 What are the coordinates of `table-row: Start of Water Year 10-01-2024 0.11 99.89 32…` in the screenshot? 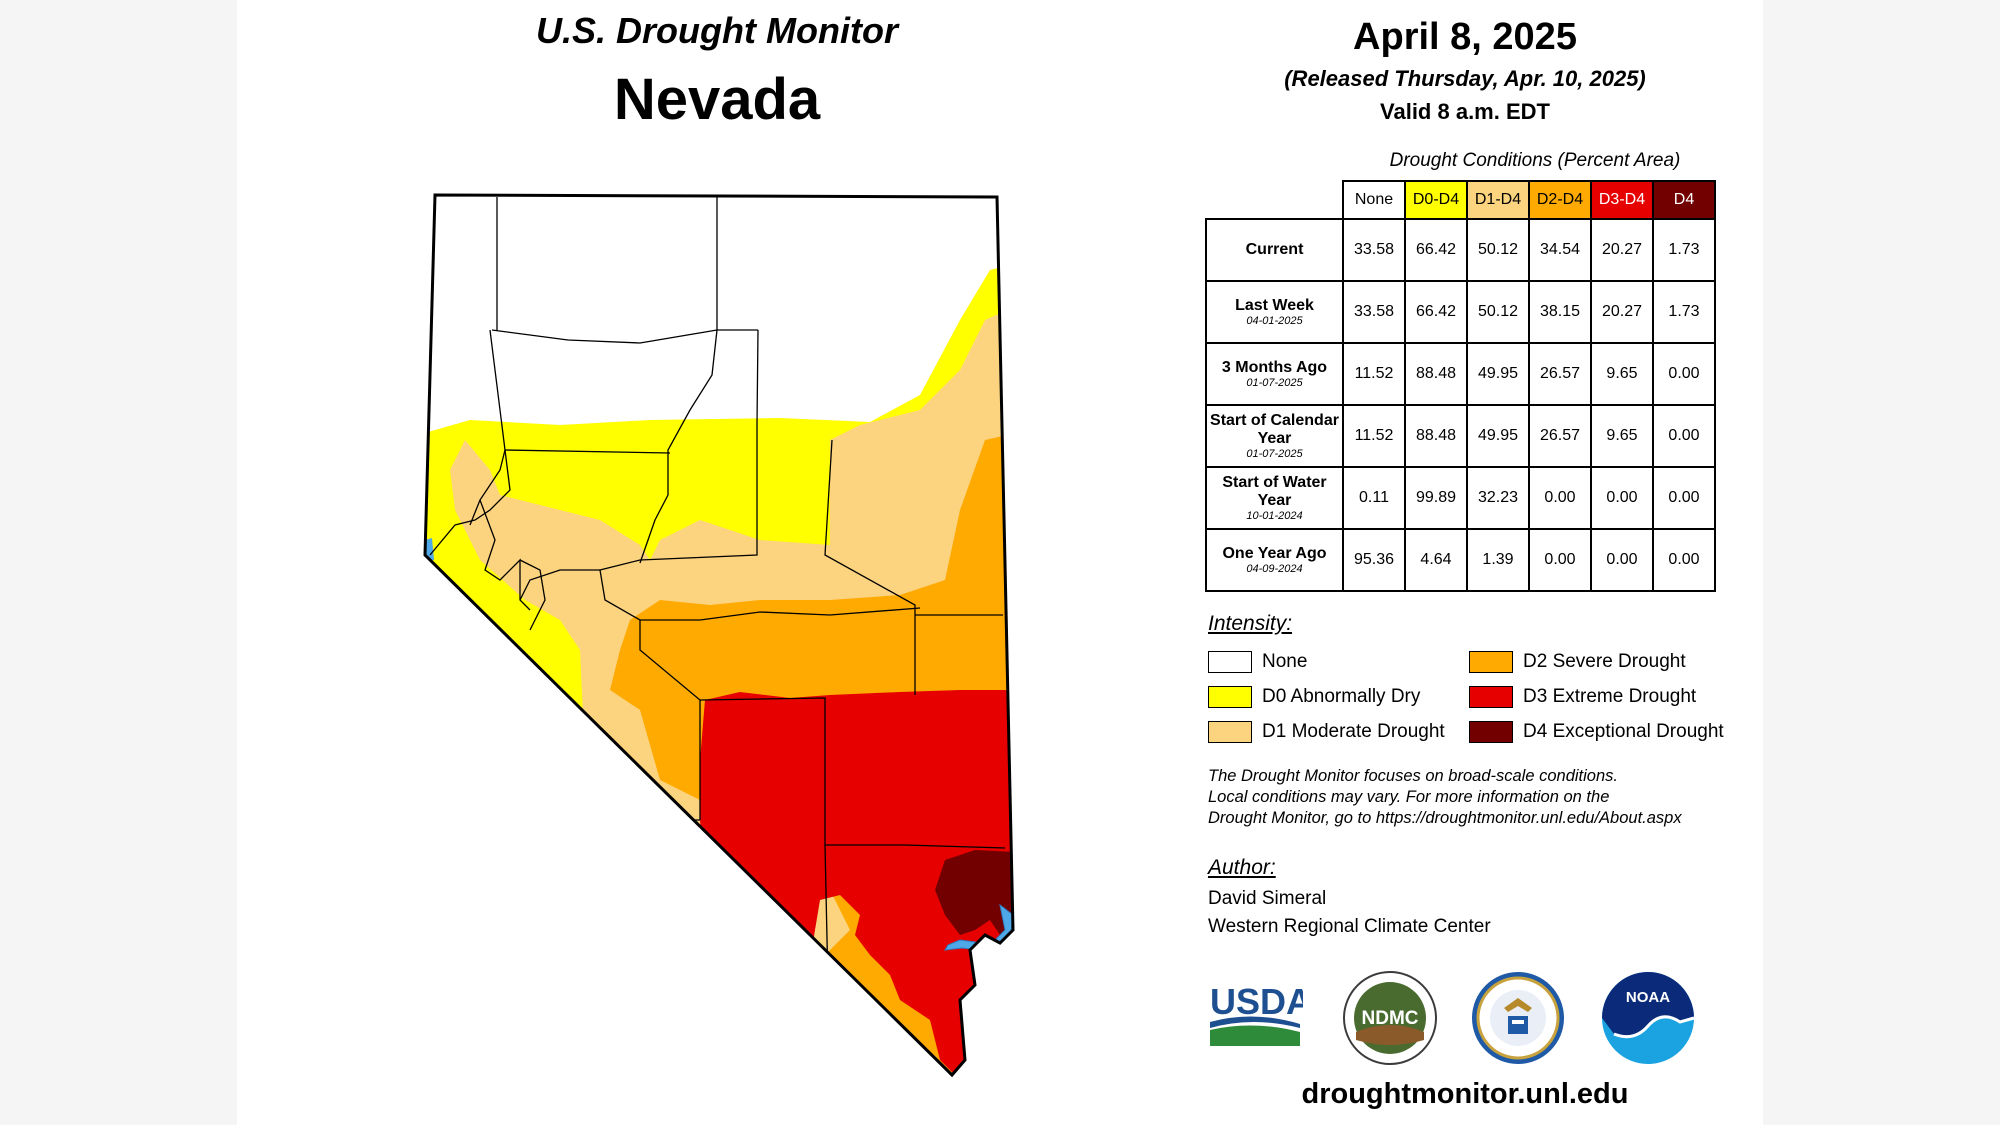 It's located at (1460, 498).